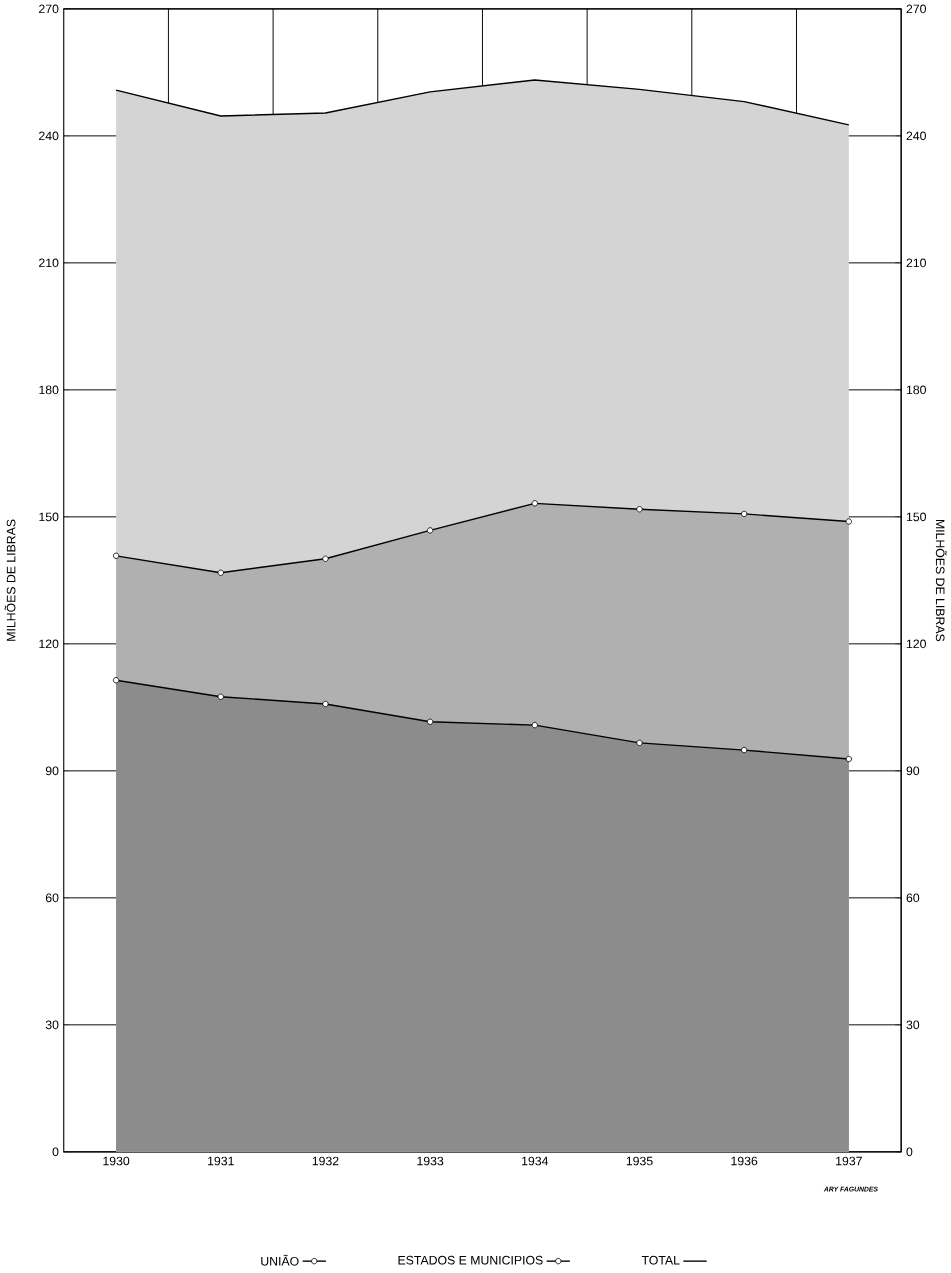 The image size is (951, 1273). What do you see at coordinates (52, 771) in the screenshot?
I see `y-tick-label: 90` at bounding box center [52, 771].